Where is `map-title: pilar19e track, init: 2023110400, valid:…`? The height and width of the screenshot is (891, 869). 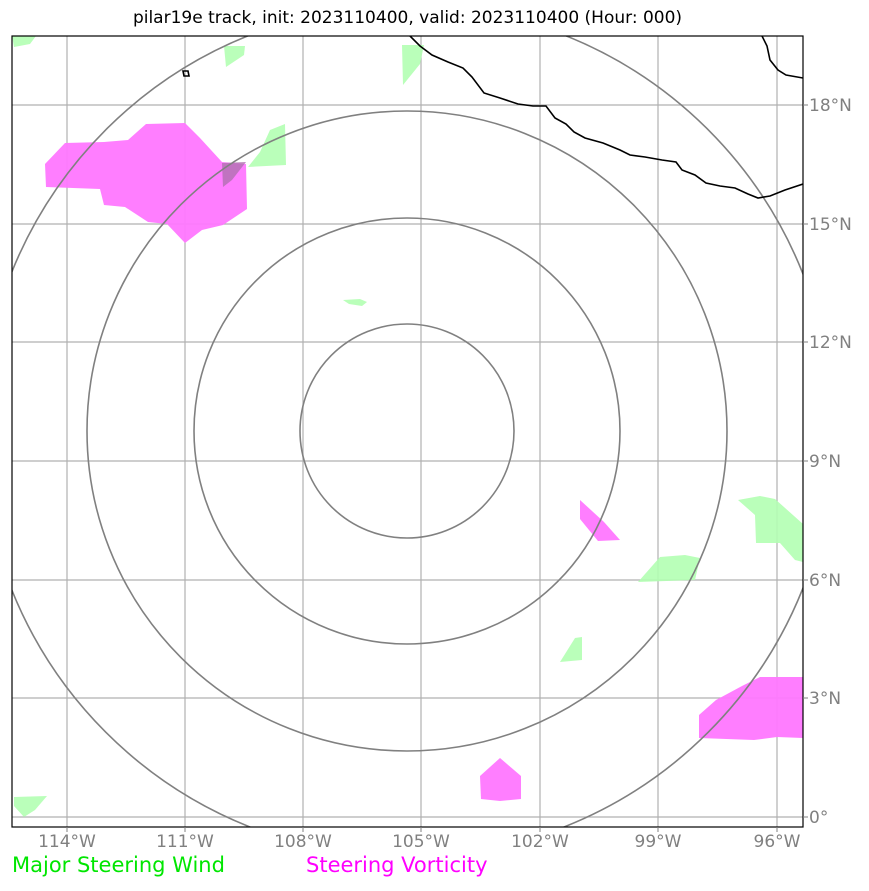
map-title: pilar19e track, init: 2023110400, valid:… is located at coordinates (407, 18).